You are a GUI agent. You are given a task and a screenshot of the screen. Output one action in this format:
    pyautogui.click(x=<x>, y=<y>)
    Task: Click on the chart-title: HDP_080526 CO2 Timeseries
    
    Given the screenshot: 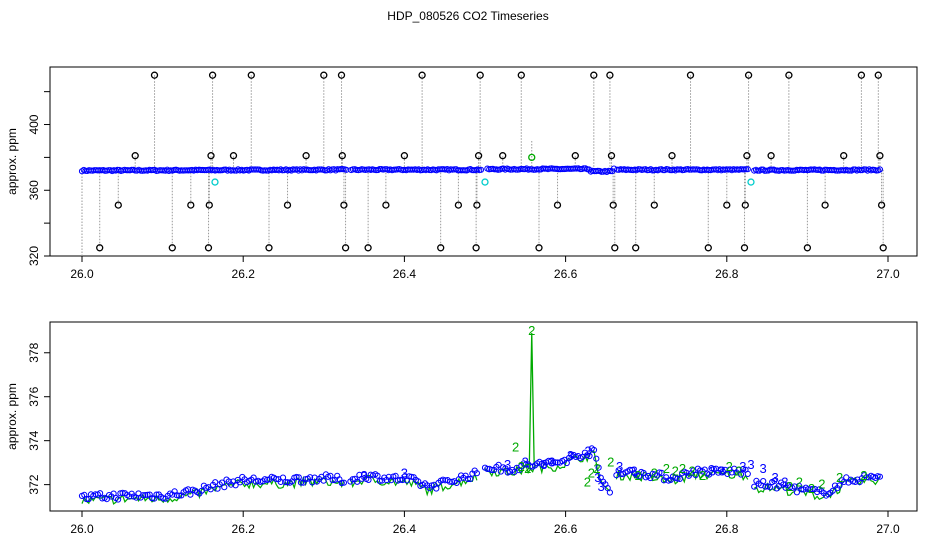 What is the action you would take?
    pyautogui.click(x=468, y=16)
    